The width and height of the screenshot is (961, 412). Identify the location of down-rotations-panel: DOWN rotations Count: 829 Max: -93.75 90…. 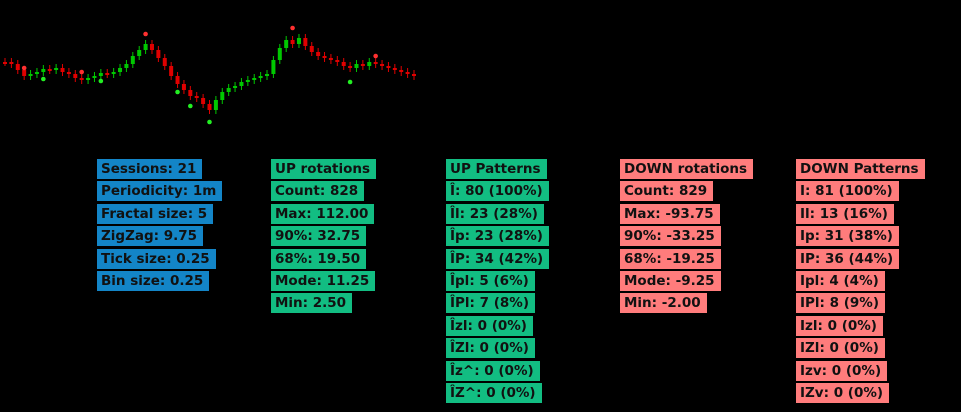
(687, 237).